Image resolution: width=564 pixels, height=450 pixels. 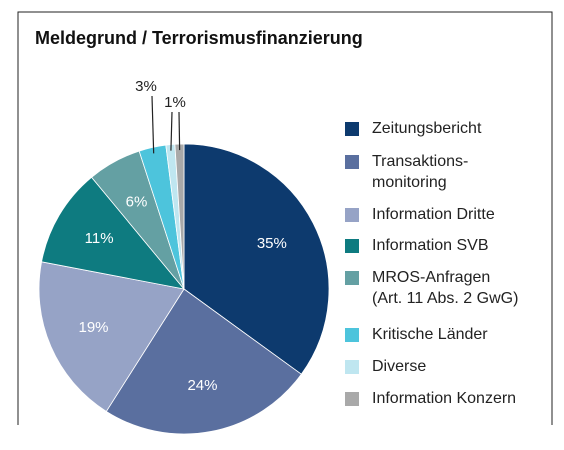 I want to click on value-label: 24%, so click(x=202, y=385).